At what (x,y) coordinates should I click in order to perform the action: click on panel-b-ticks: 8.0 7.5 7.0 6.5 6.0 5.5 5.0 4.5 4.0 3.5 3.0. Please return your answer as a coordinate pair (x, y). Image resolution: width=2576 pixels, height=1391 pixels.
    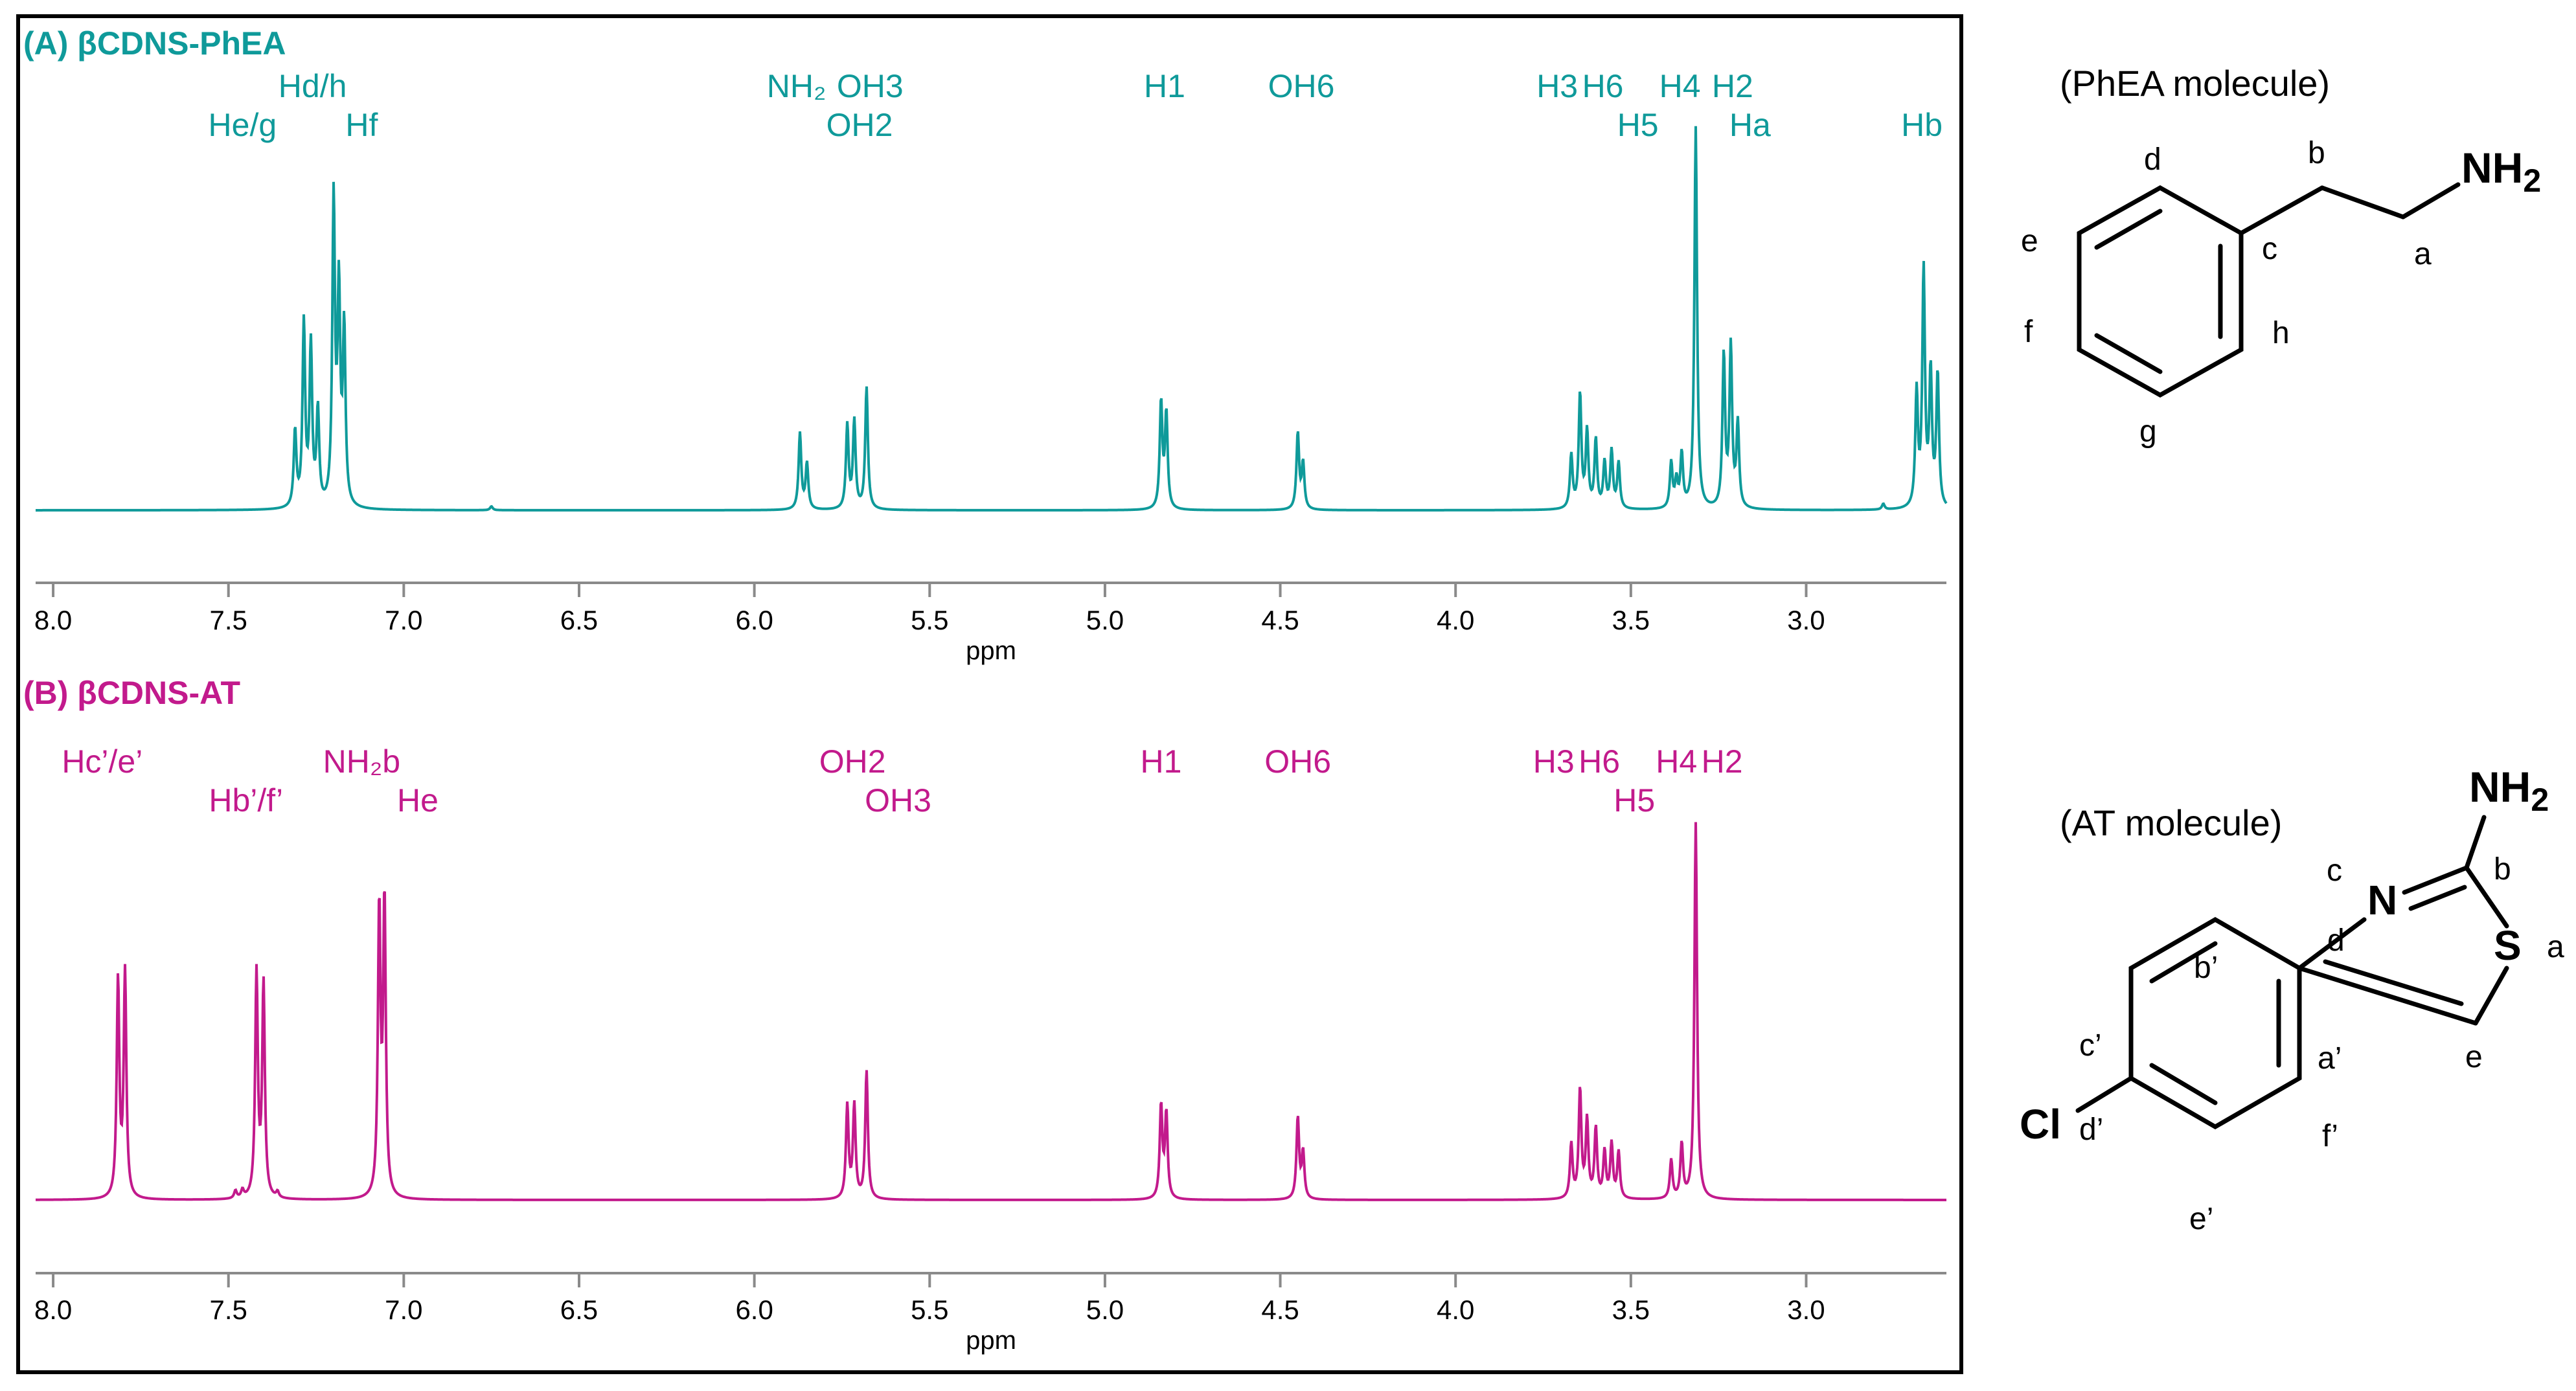
    Looking at the image, I should click on (930, 1299).